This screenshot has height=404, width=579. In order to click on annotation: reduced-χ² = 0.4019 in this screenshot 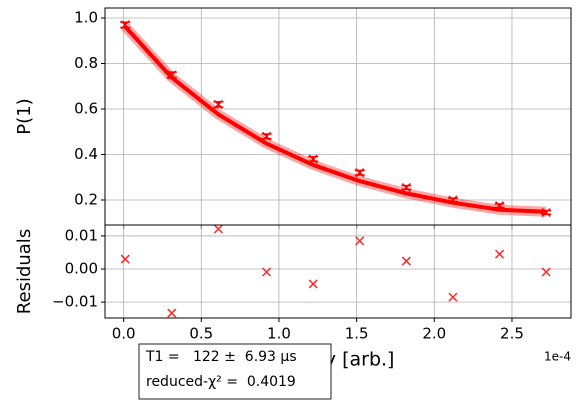, I will do `click(221, 382)`.